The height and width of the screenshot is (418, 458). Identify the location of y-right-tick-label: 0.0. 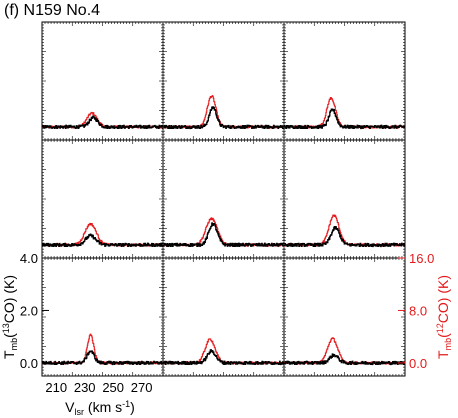
(418, 363).